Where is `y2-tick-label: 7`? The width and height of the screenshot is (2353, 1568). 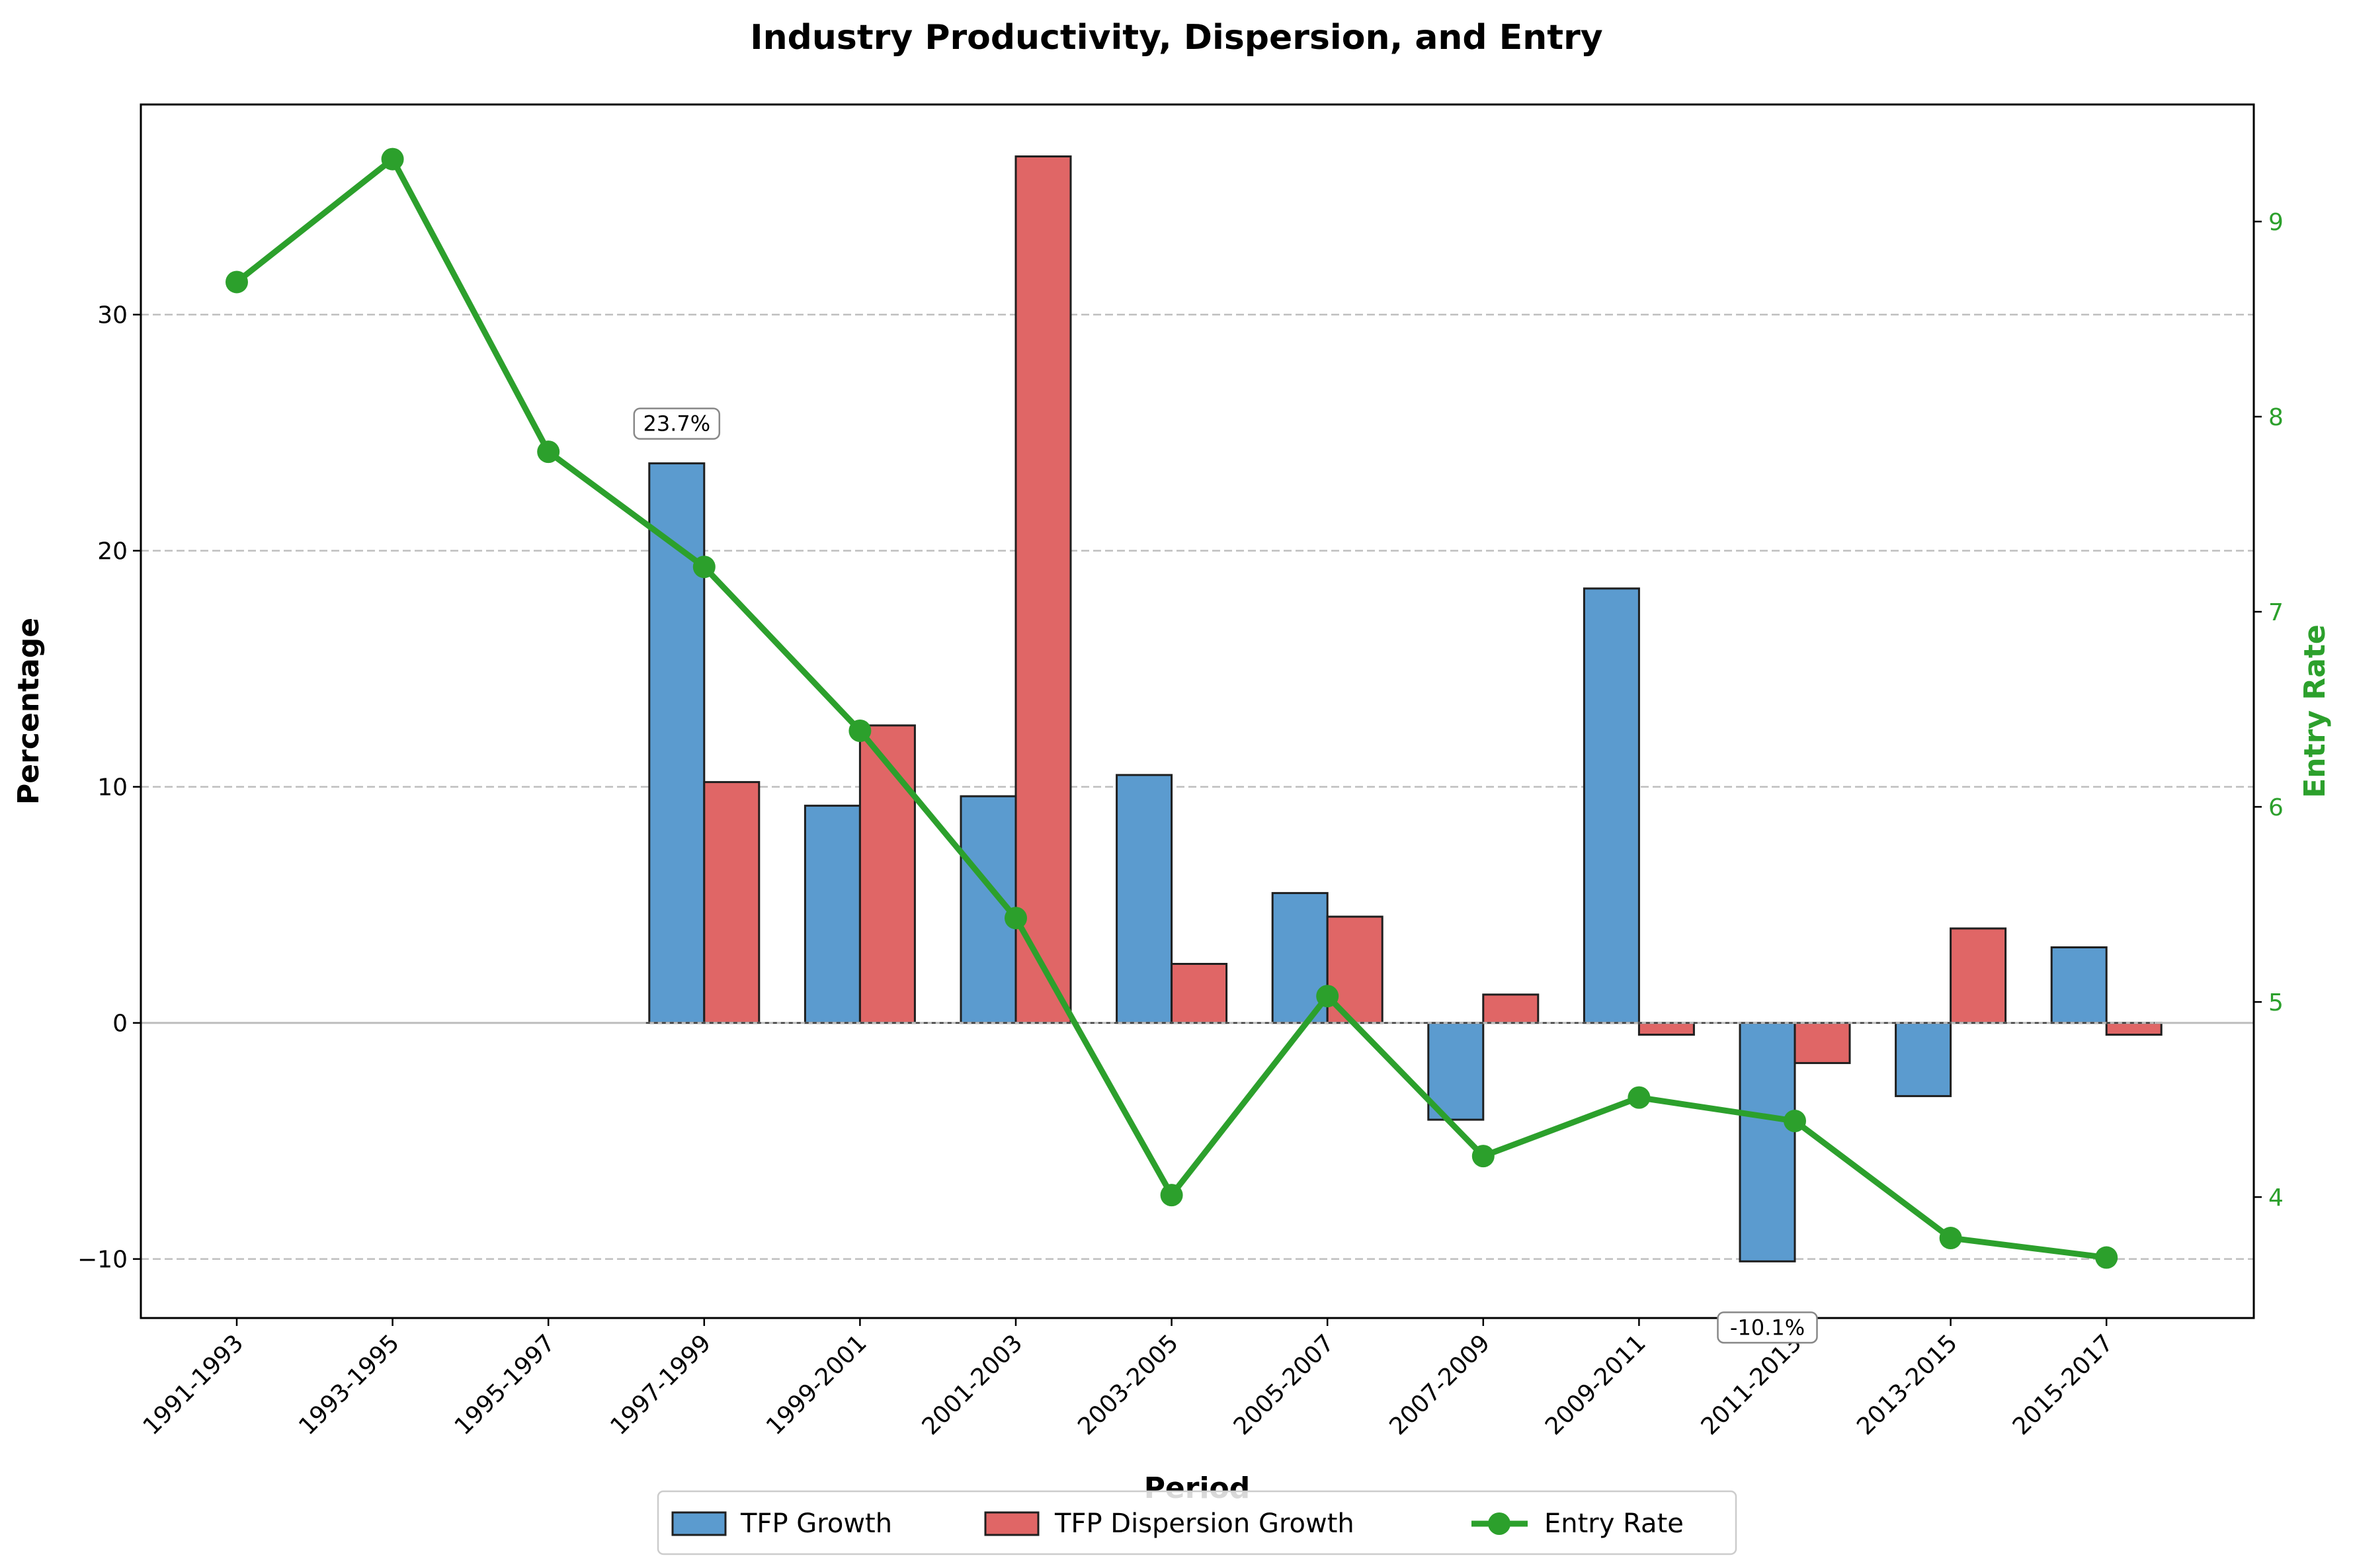 y2-tick-label: 7 is located at coordinates (2276, 612).